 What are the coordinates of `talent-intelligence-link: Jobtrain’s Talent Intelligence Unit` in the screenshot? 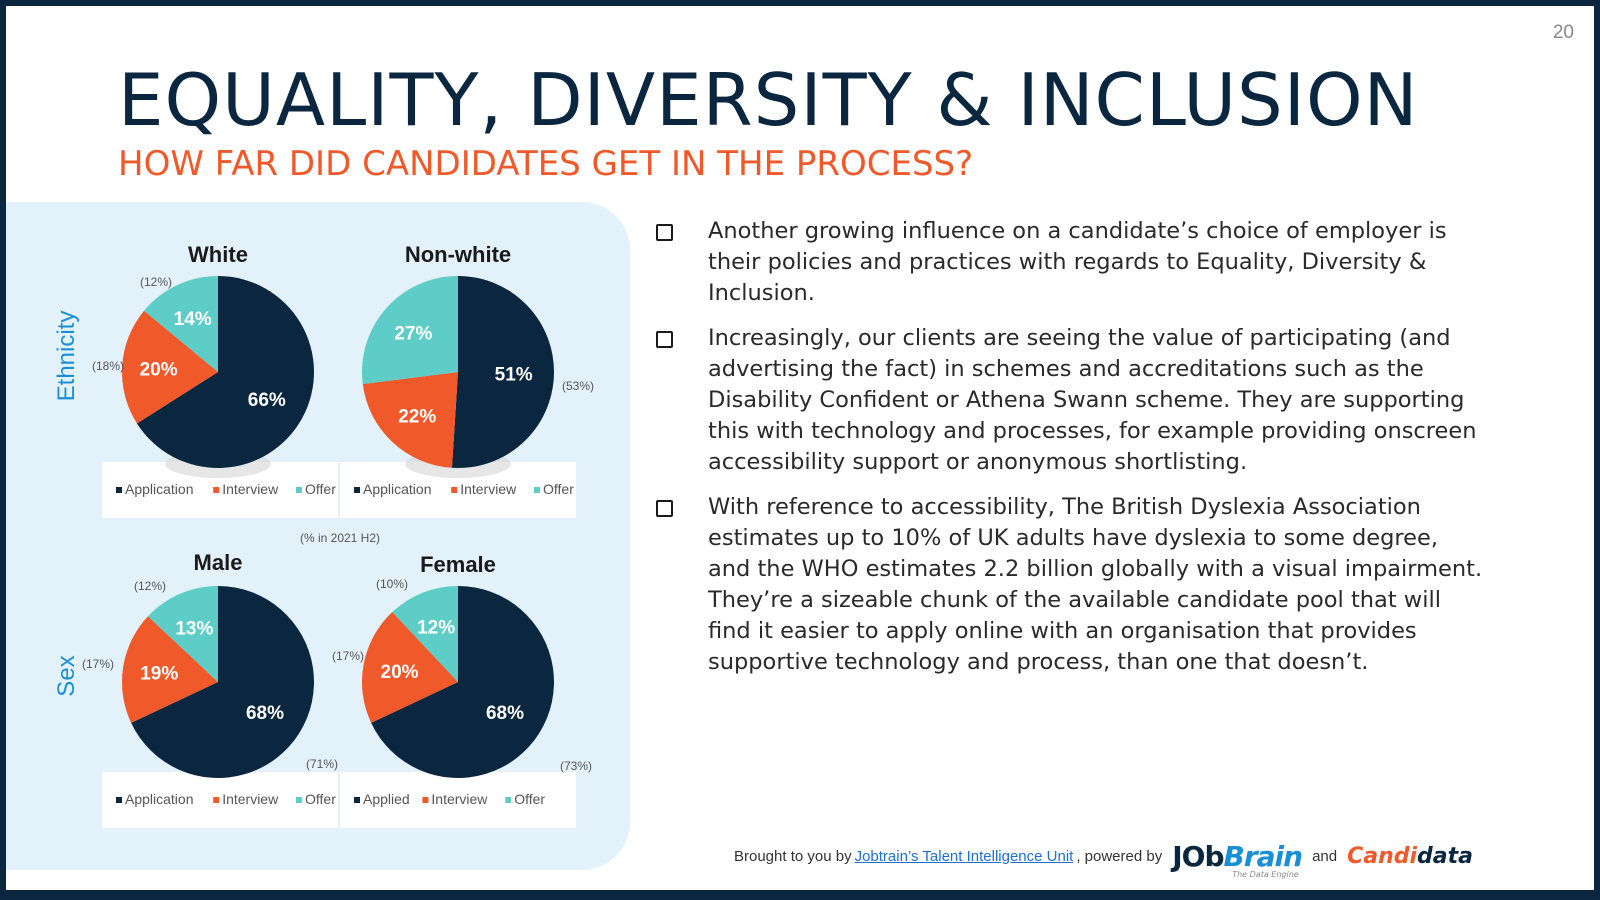 It's located at (964, 856).